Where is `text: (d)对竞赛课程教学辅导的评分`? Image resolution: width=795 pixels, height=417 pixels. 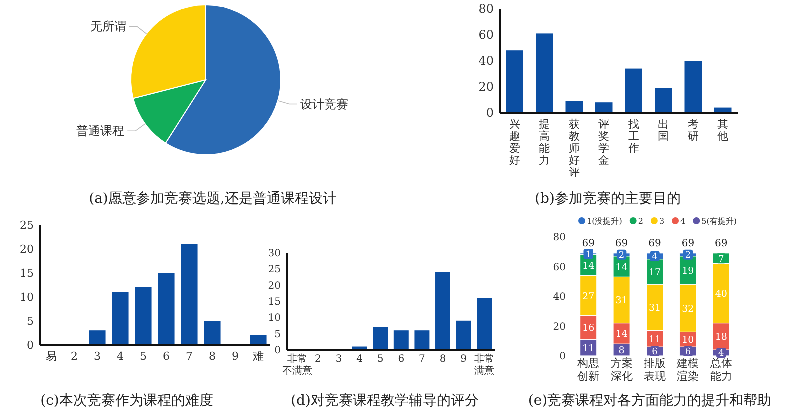
text: (d)对竞赛课程教学辅导的评分 is located at coordinates (385, 401).